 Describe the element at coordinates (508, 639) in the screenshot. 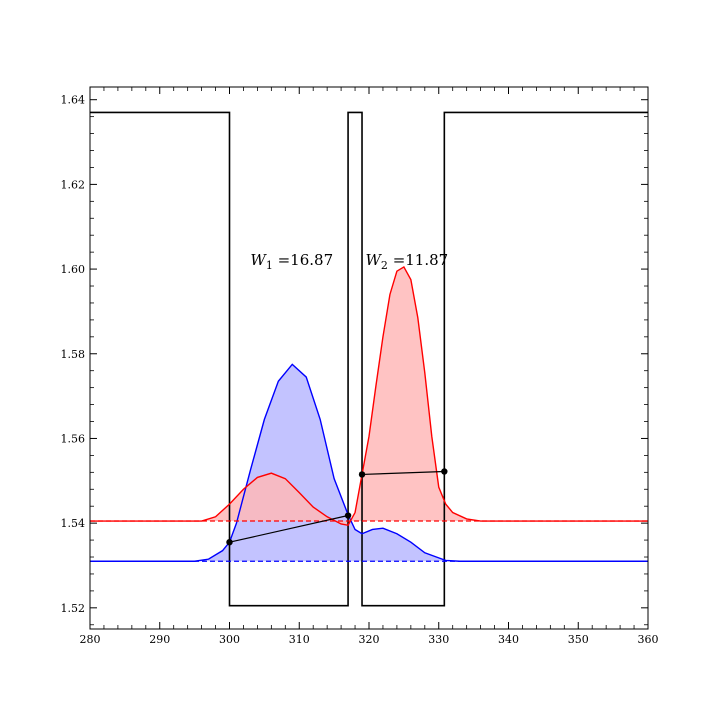

I see `x-tick-label-6: 340` at that location.